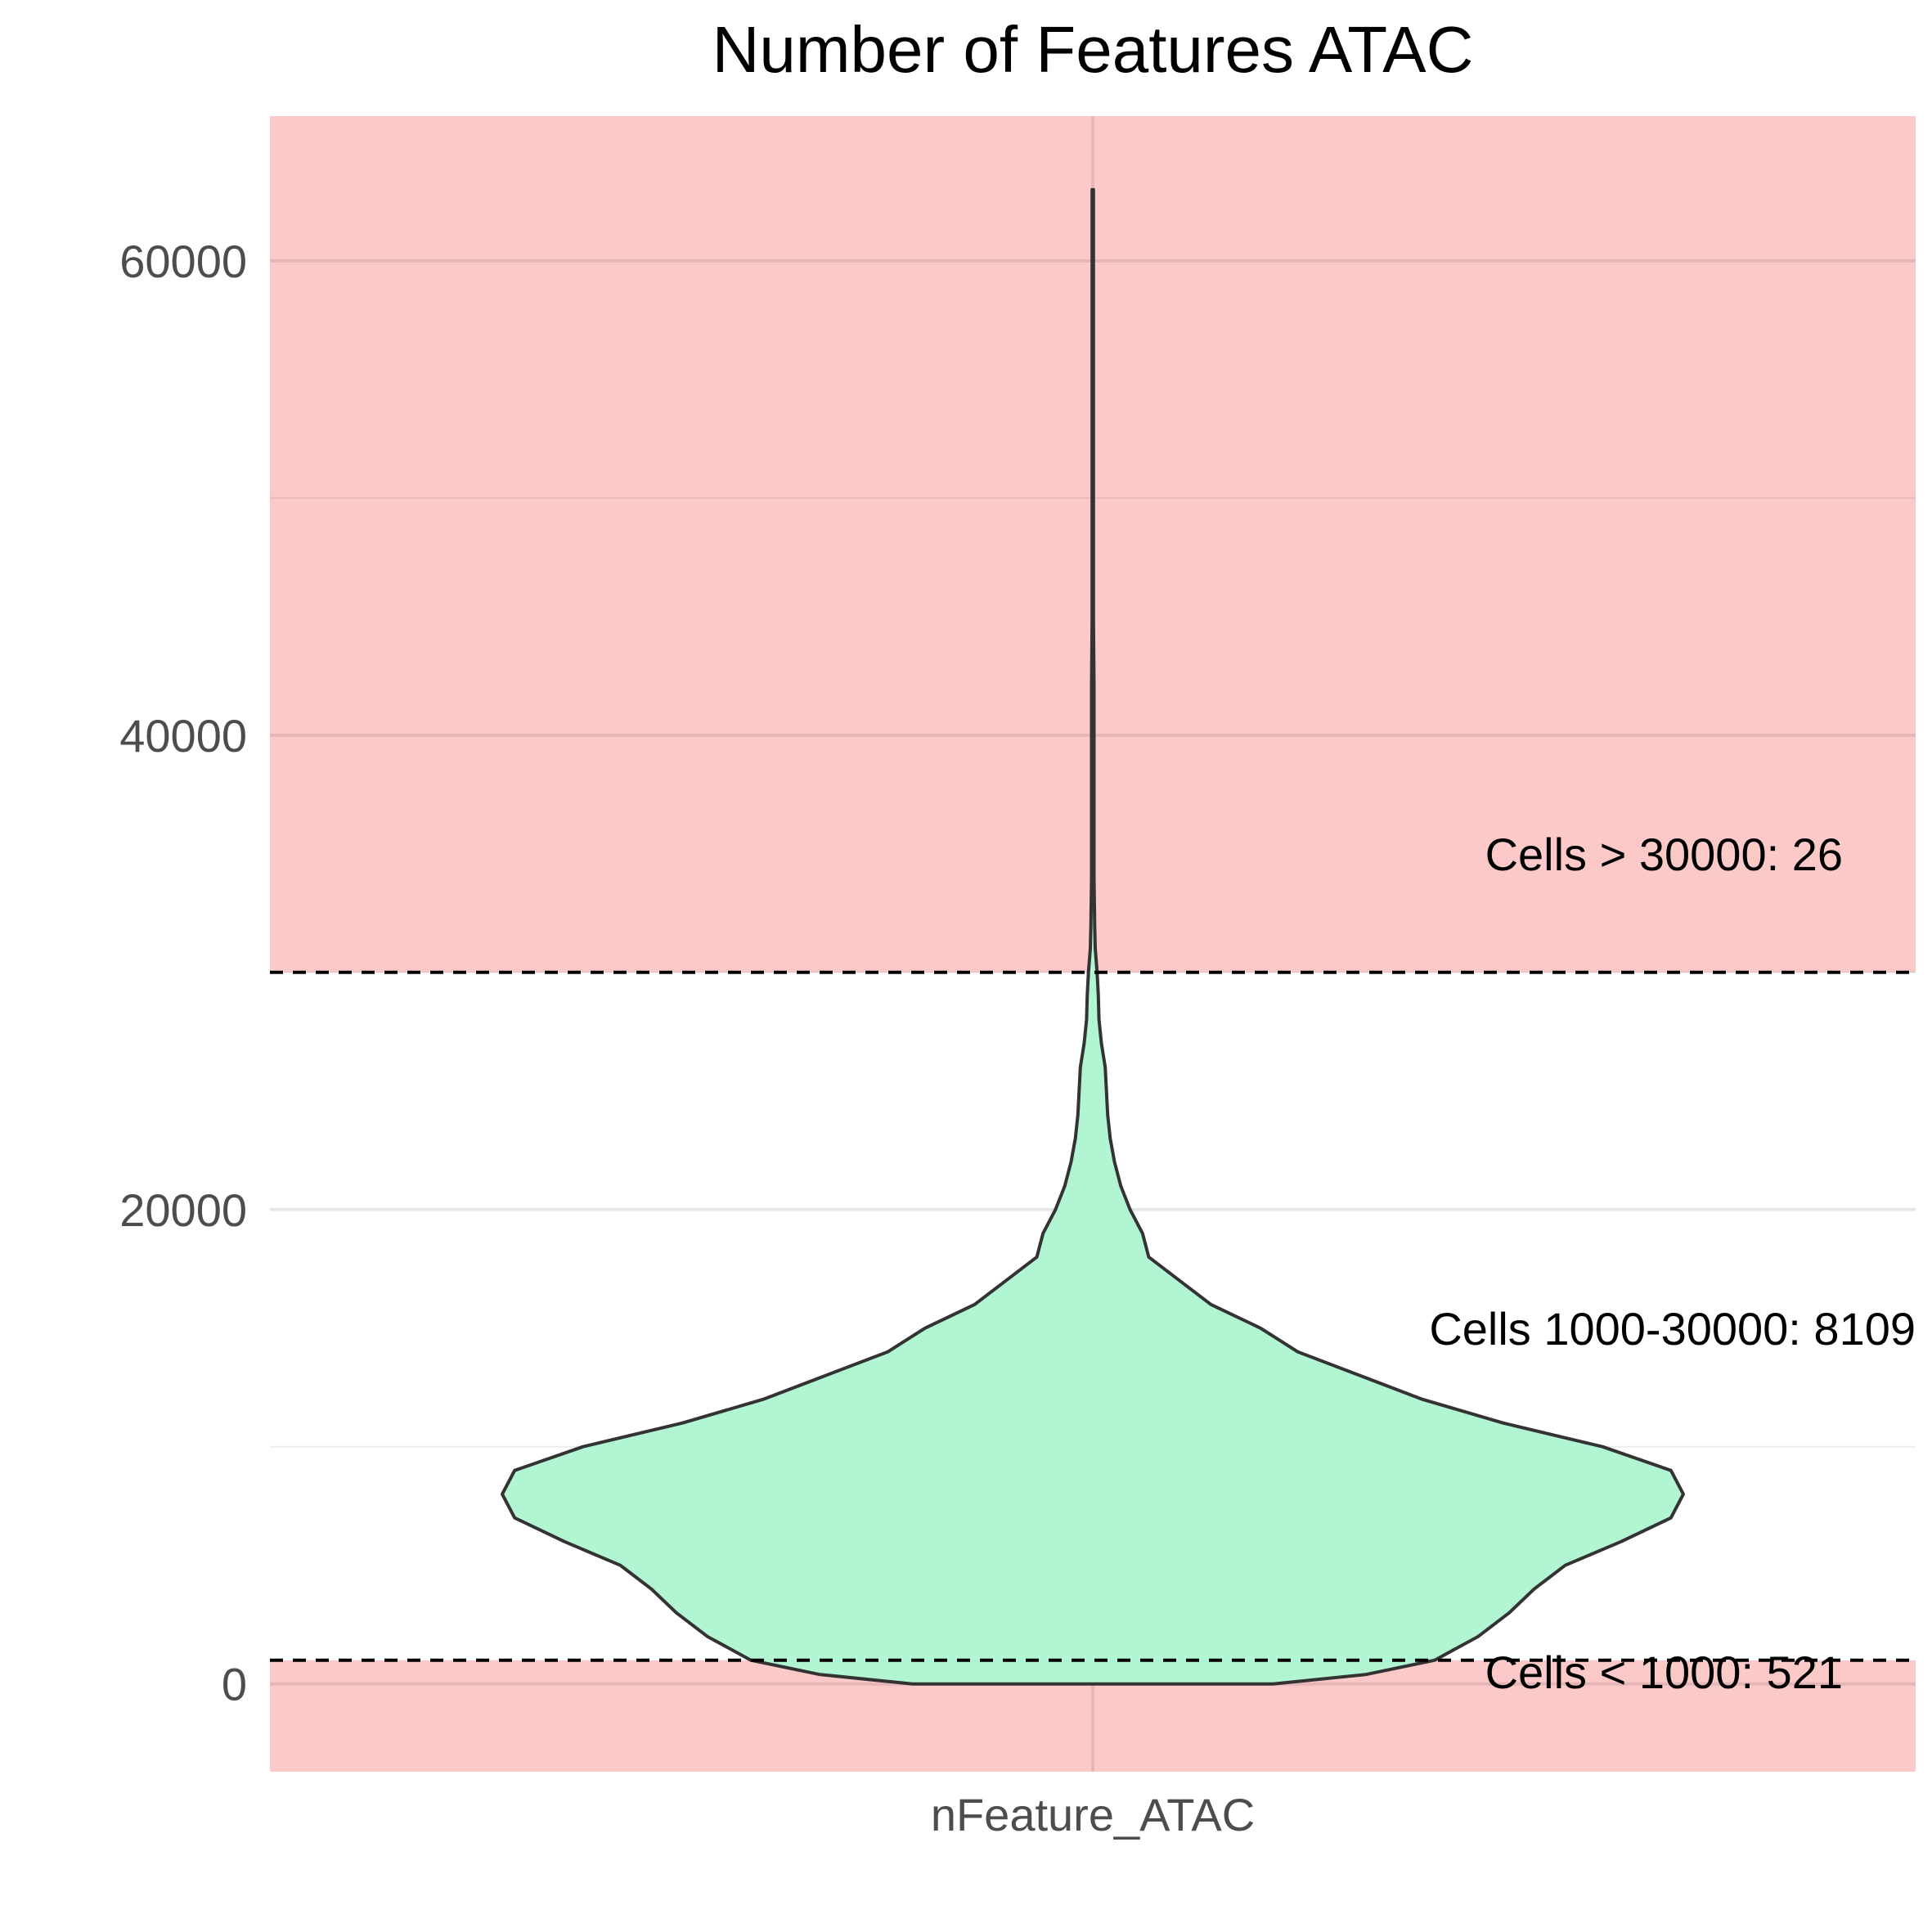 Image resolution: width=1932 pixels, height=1932 pixels. Describe the element at coordinates (183, 736) in the screenshot. I see `y-tick-label: 40000` at that location.